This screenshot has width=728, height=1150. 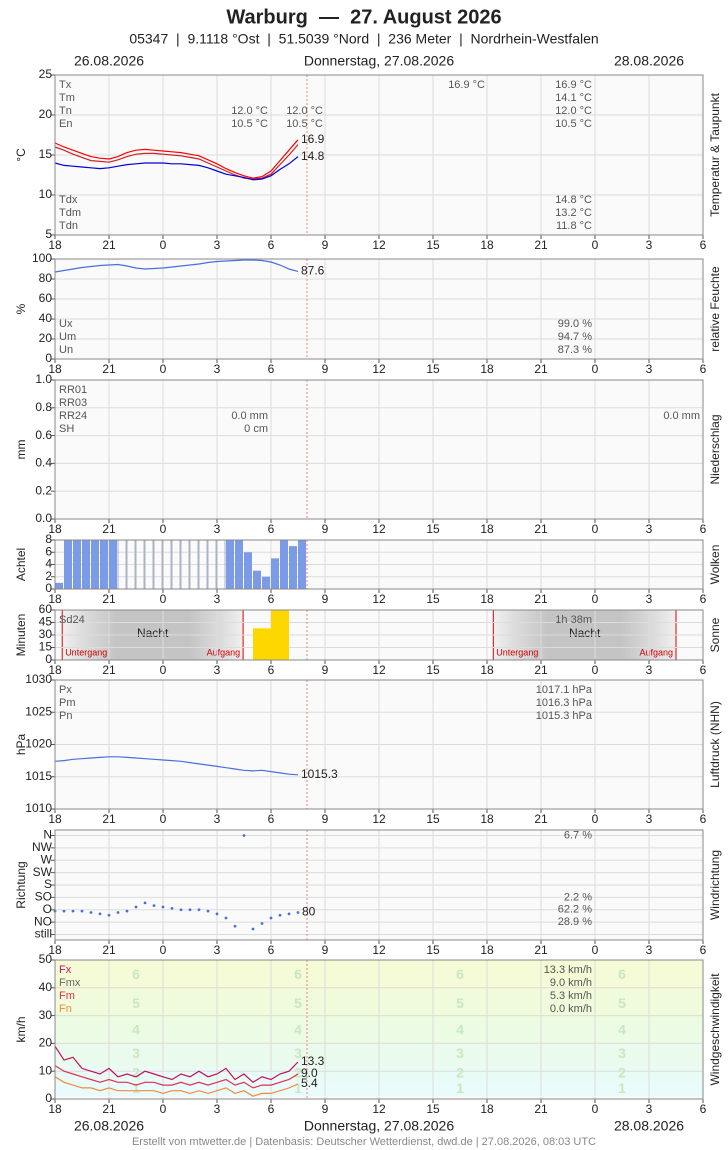 What do you see at coordinates (67, 98) in the screenshot?
I see `stat-label: Tm` at bounding box center [67, 98].